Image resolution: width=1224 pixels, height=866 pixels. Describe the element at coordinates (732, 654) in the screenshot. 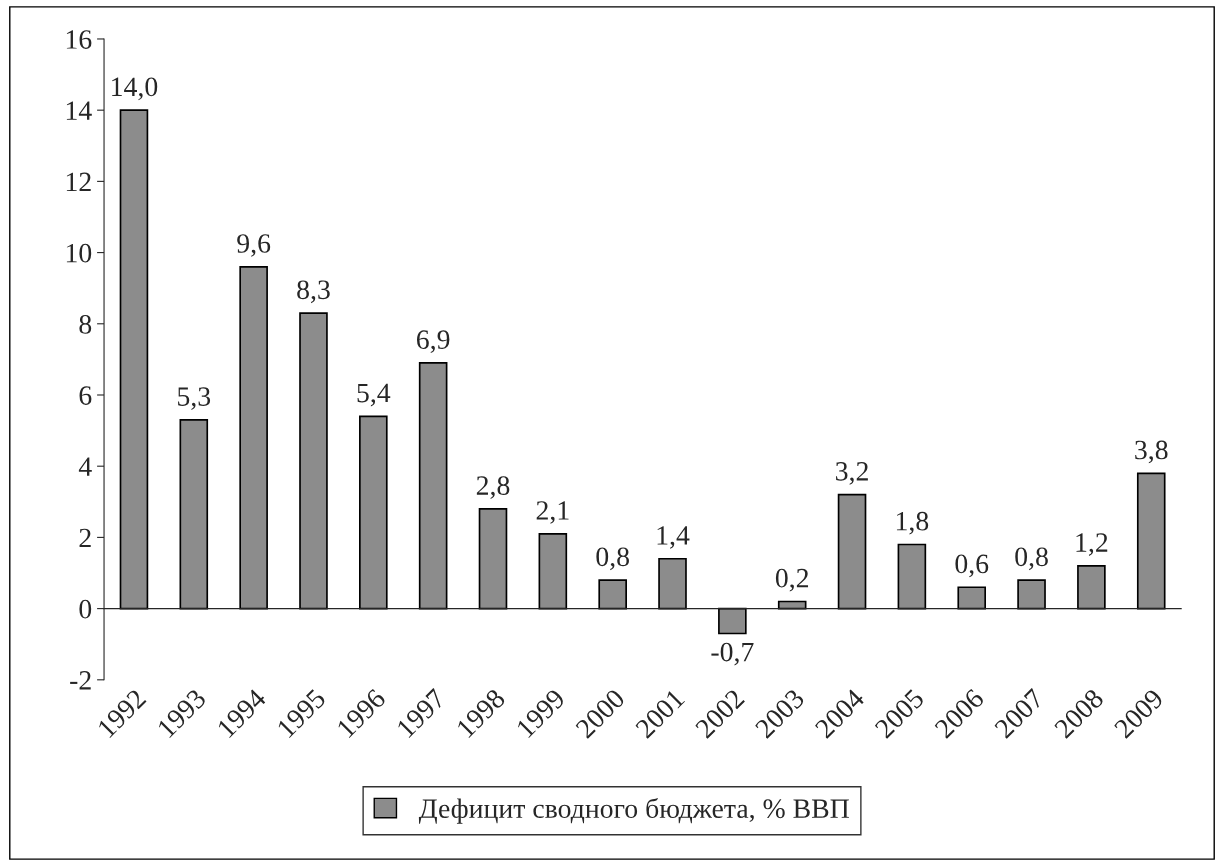

I see `data-label: -0,7` at that location.